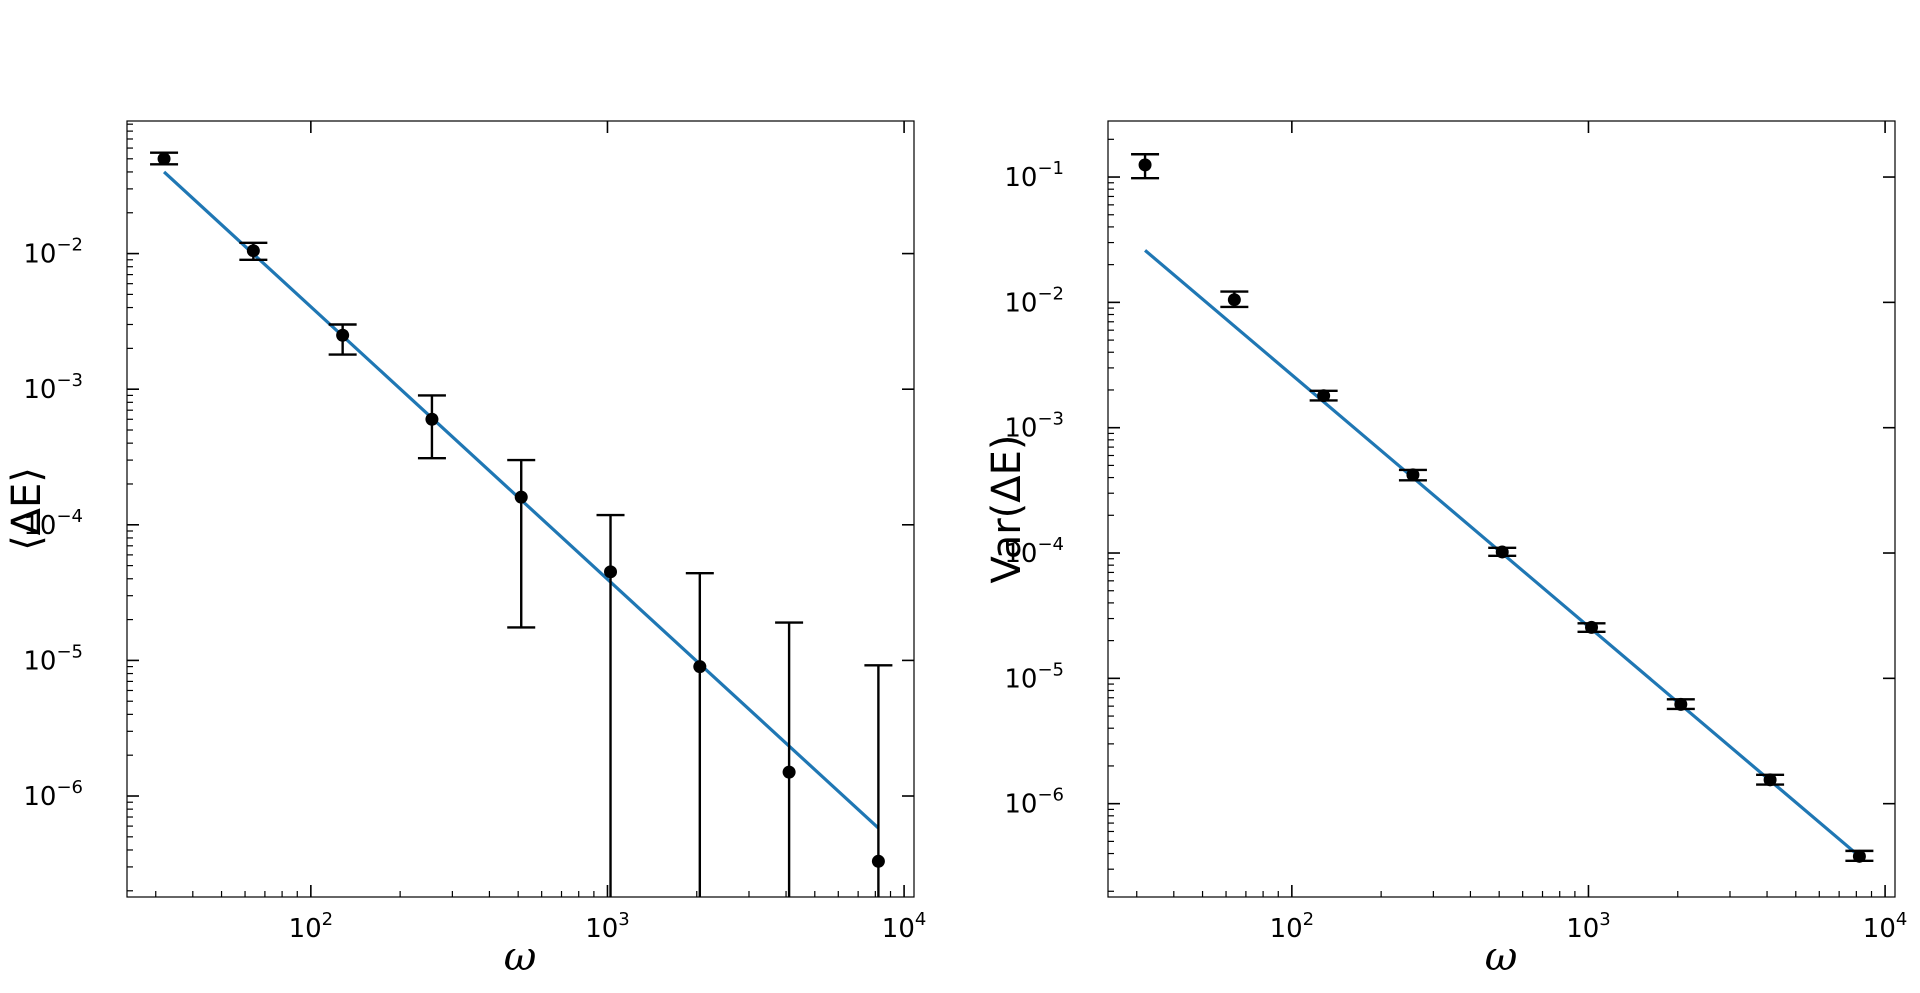 This screenshot has width=1920, height=993. I want to click on x-axis-label-mean-delta-e: ω, so click(520, 957).